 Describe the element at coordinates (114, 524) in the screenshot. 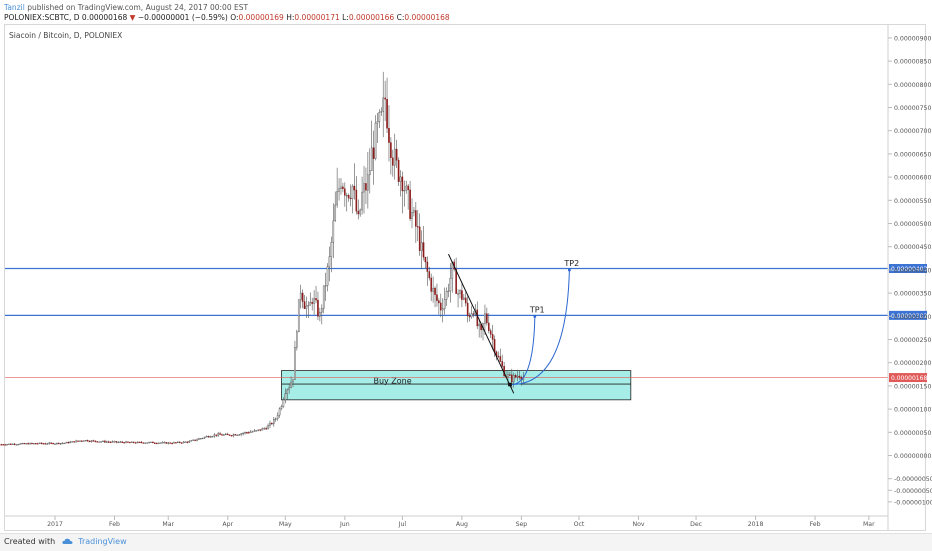

I see `x-tick-label: Feb` at that location.